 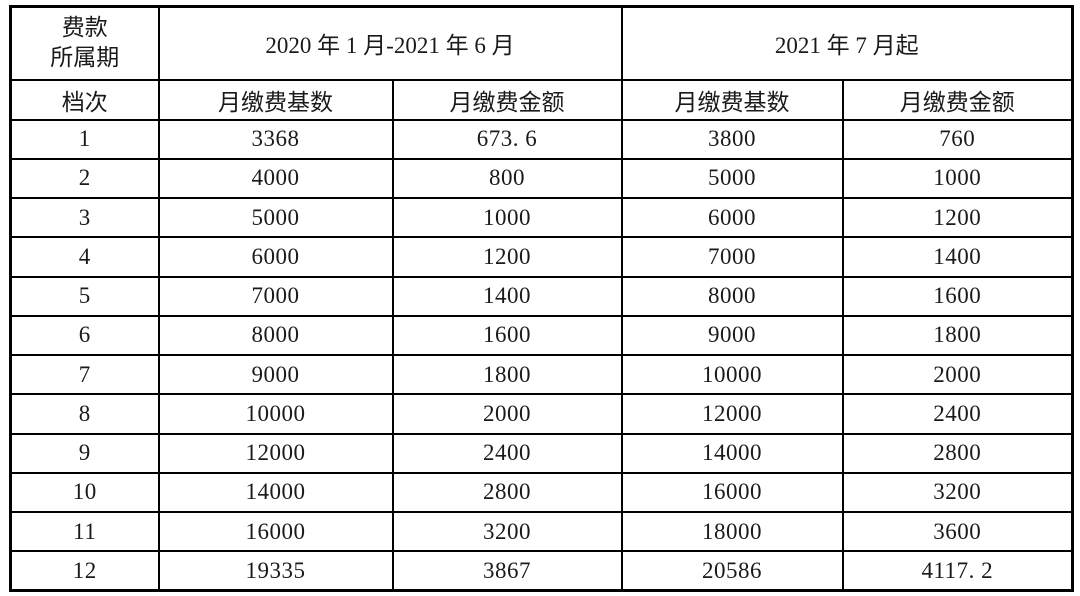 I want to click on table-row: 4 6000 1200 7000 1400, so click(x=541, y=257).